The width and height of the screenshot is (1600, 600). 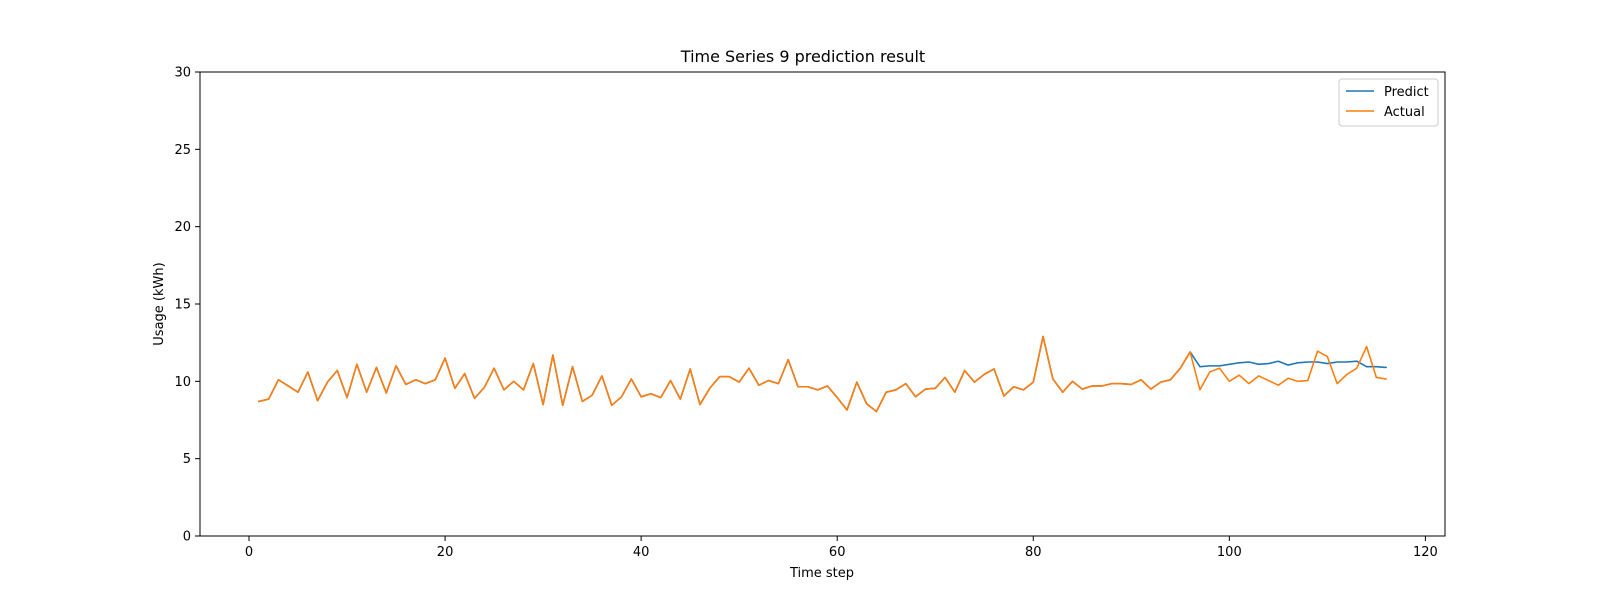 What do you see at coordinates (159, 303) in the screenshot?
I see `y-axis-label: Usage (kWh)` at bounding box center [159, 303].